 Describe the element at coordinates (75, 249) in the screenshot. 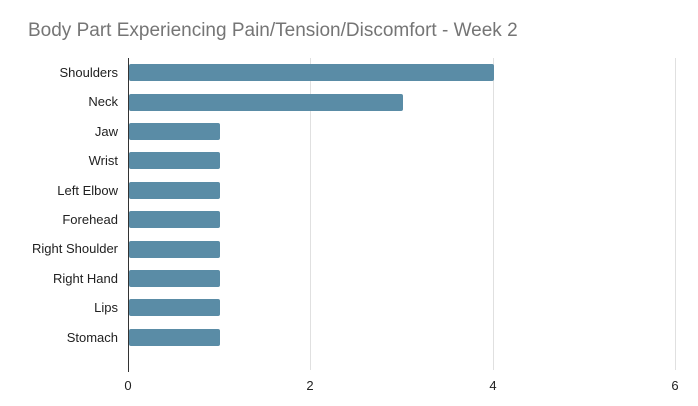

I see `category-label: Right Shoulder` at that location.